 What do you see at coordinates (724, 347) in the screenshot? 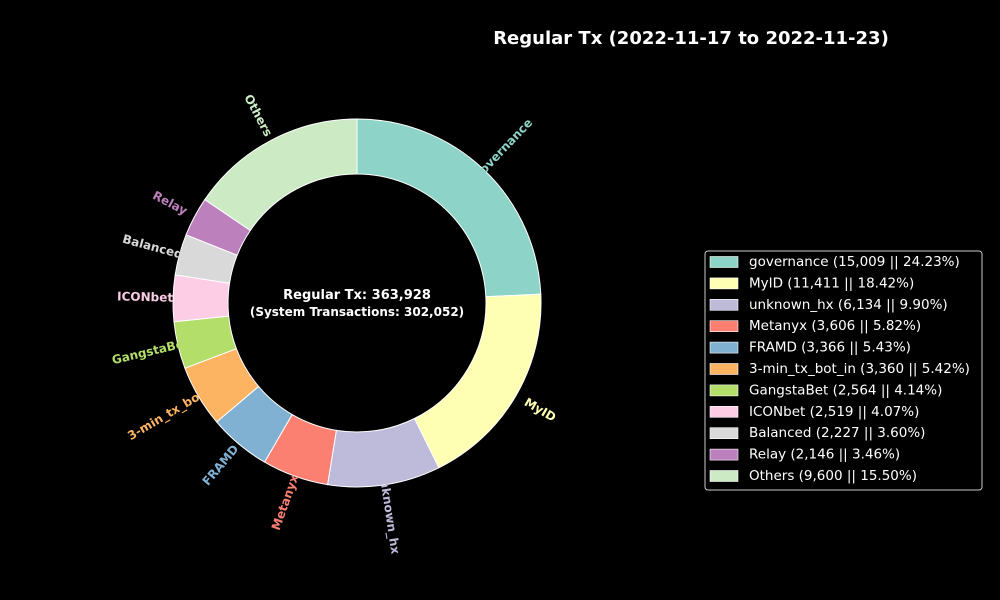
I see `legend-swatch-framd` at bounding box center [724, 347].